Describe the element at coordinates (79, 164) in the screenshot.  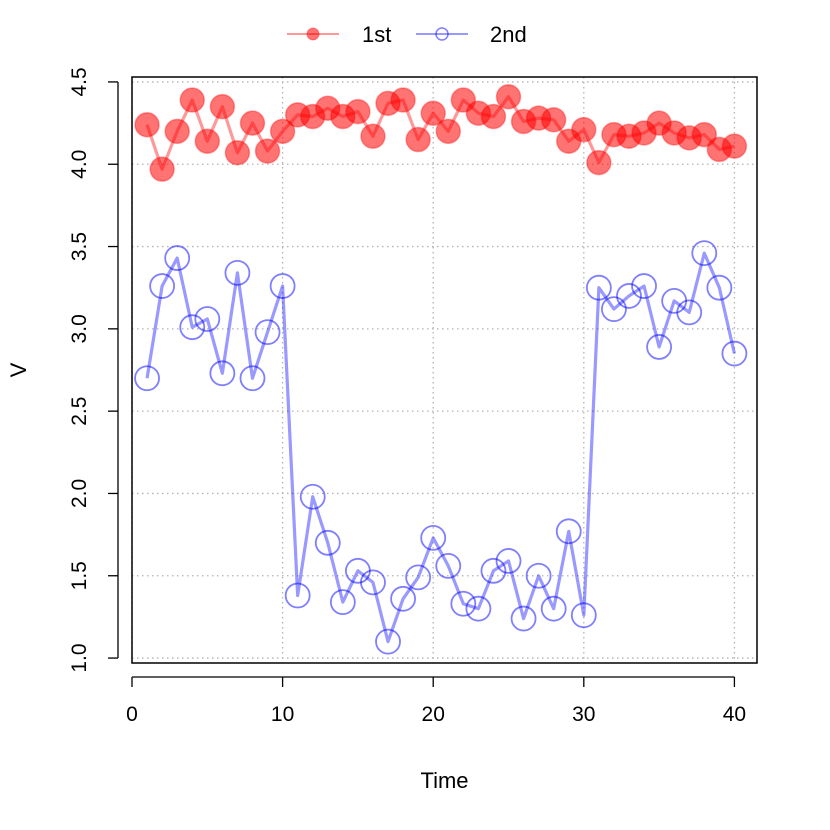
I see `y-tick-label: 4.0` at that location.